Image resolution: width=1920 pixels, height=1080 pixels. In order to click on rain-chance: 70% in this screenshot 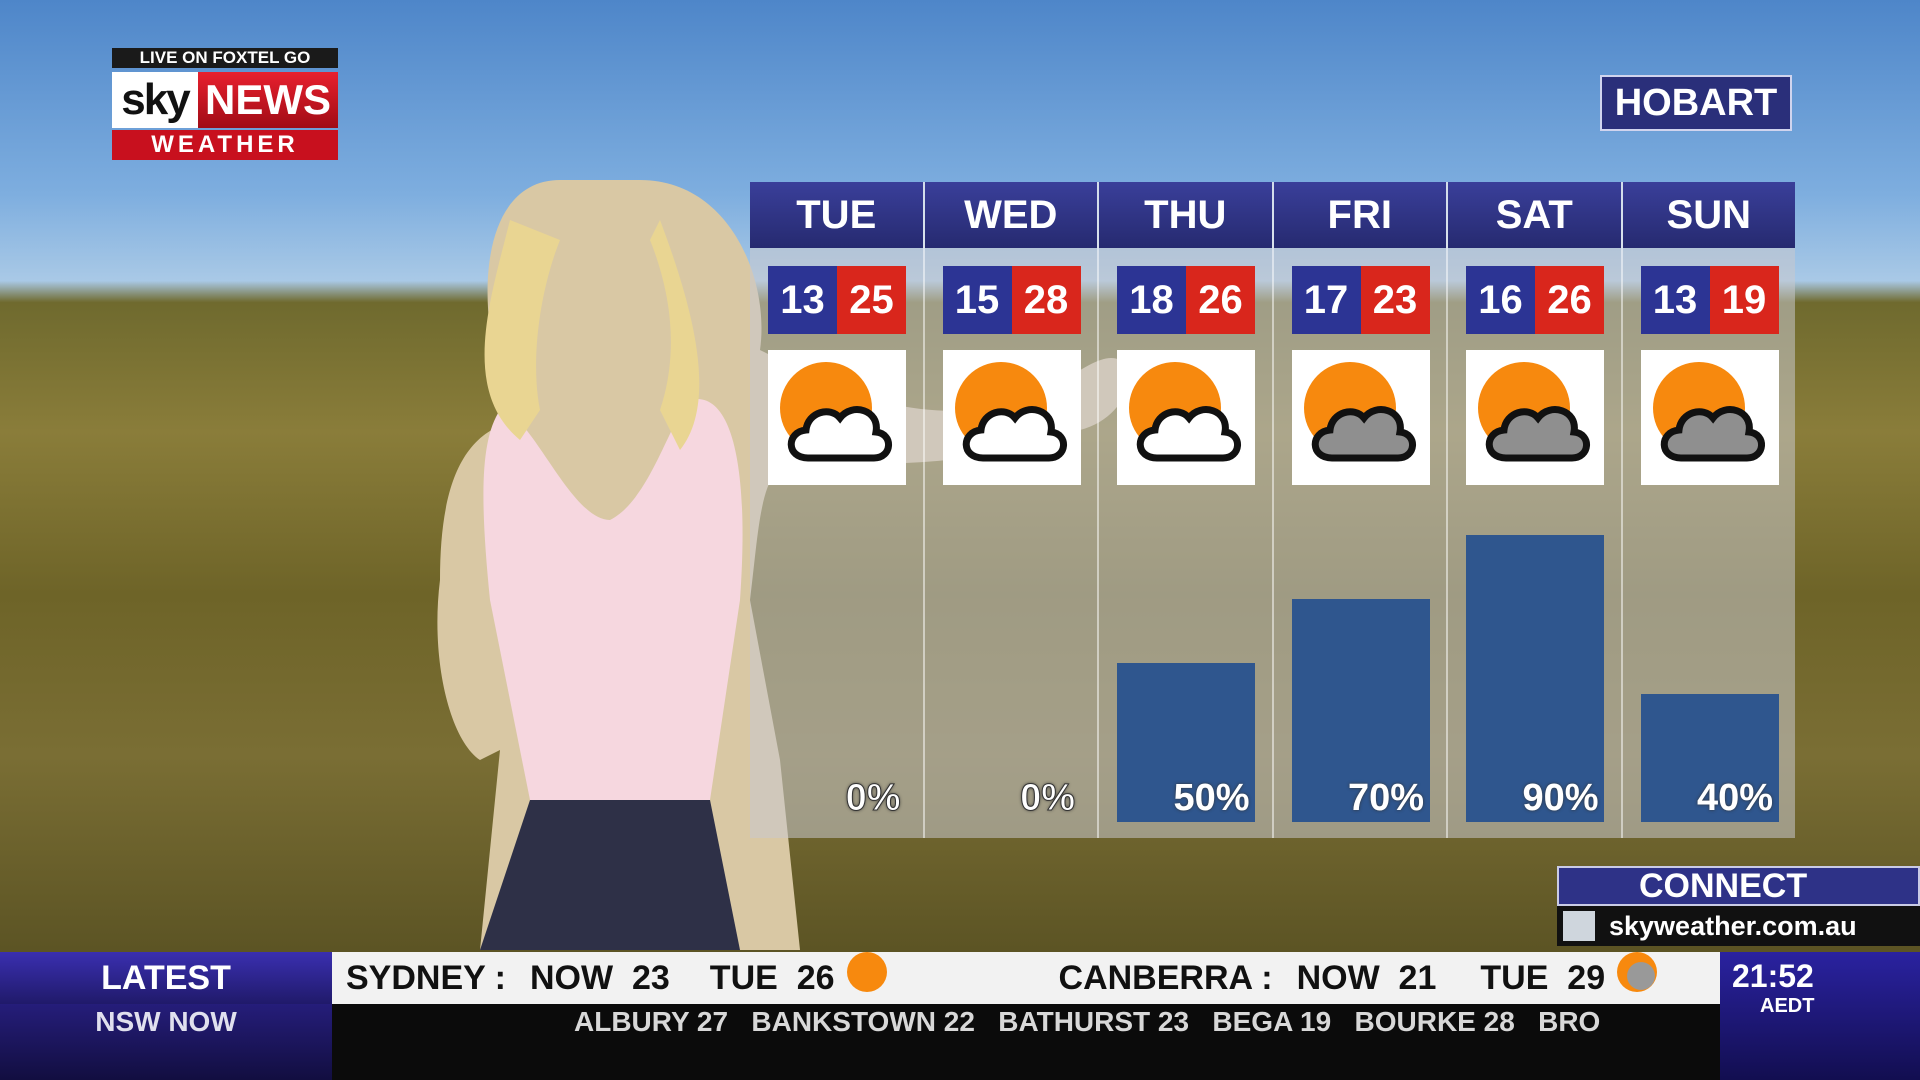, I will do `click(1385, 798)`.